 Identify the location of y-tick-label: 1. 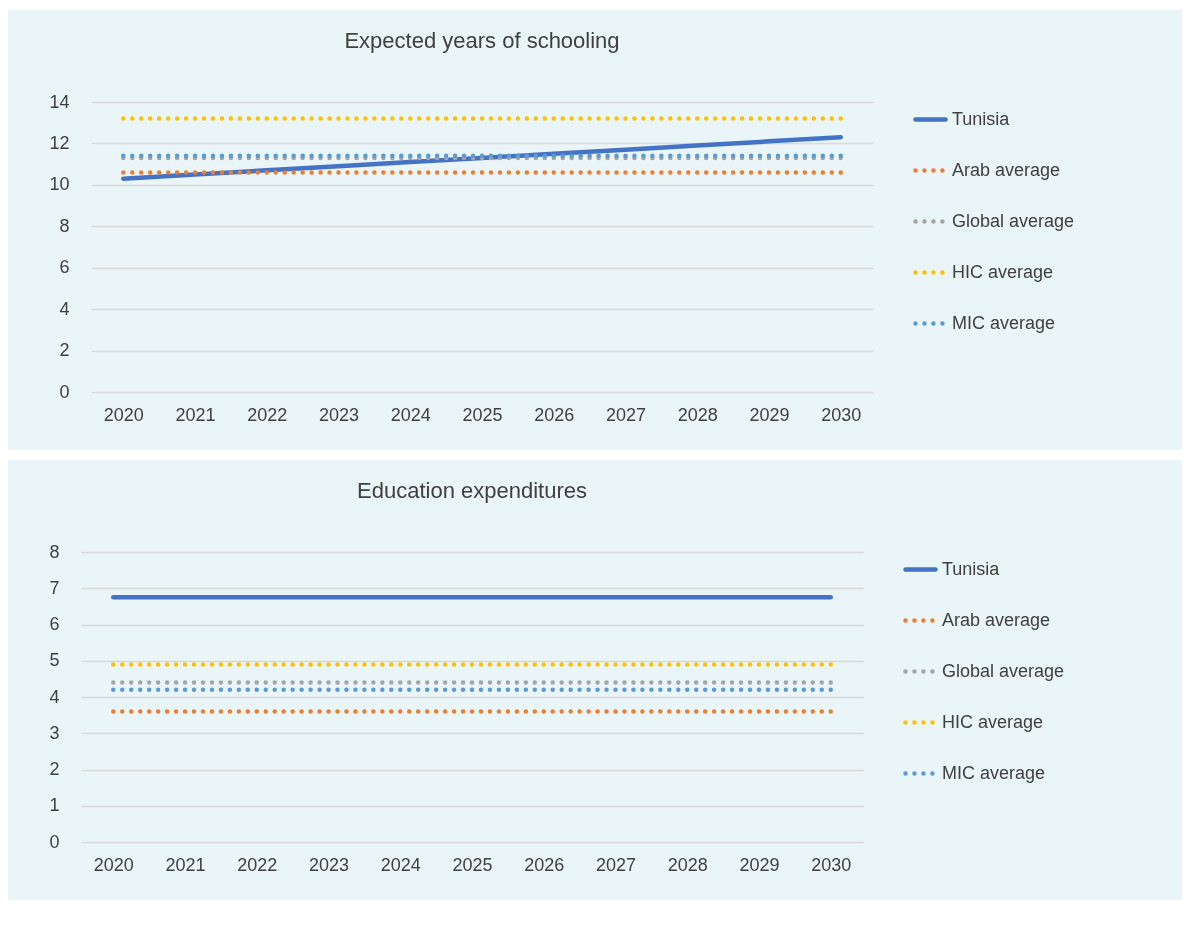
(54, 805).